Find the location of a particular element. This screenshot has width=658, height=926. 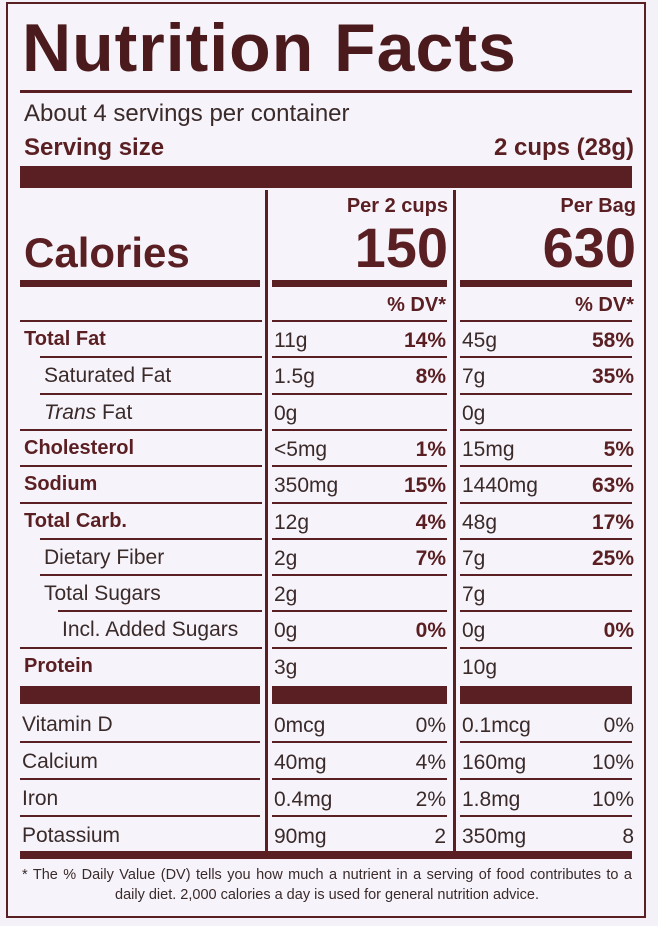

col2-amount: 1440mg is located at coordinates (500, 486).